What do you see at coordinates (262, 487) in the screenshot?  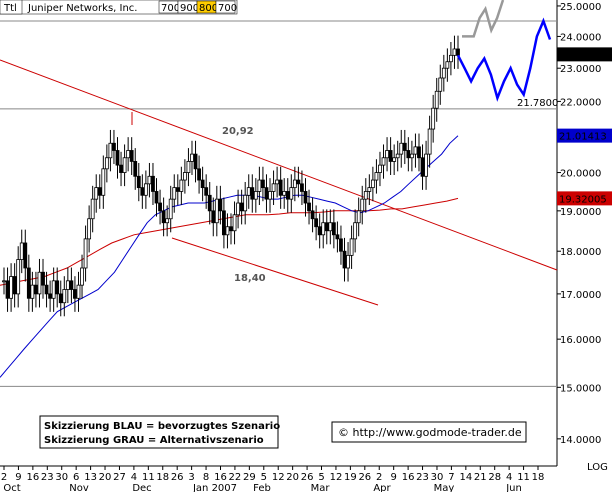 I see `x-month-label: Feb` at bounding box center [262, 487].